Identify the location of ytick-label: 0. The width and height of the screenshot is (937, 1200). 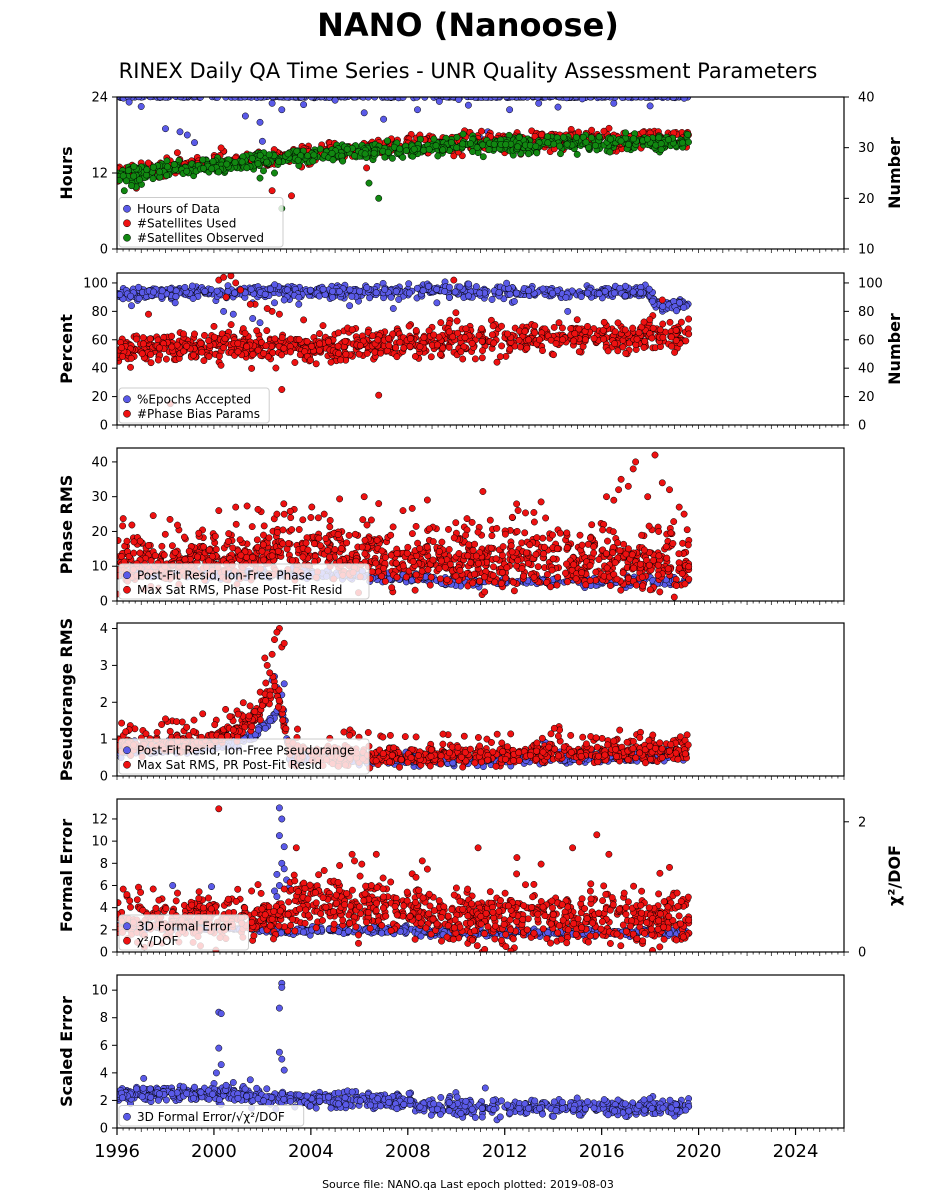
(104, 426).